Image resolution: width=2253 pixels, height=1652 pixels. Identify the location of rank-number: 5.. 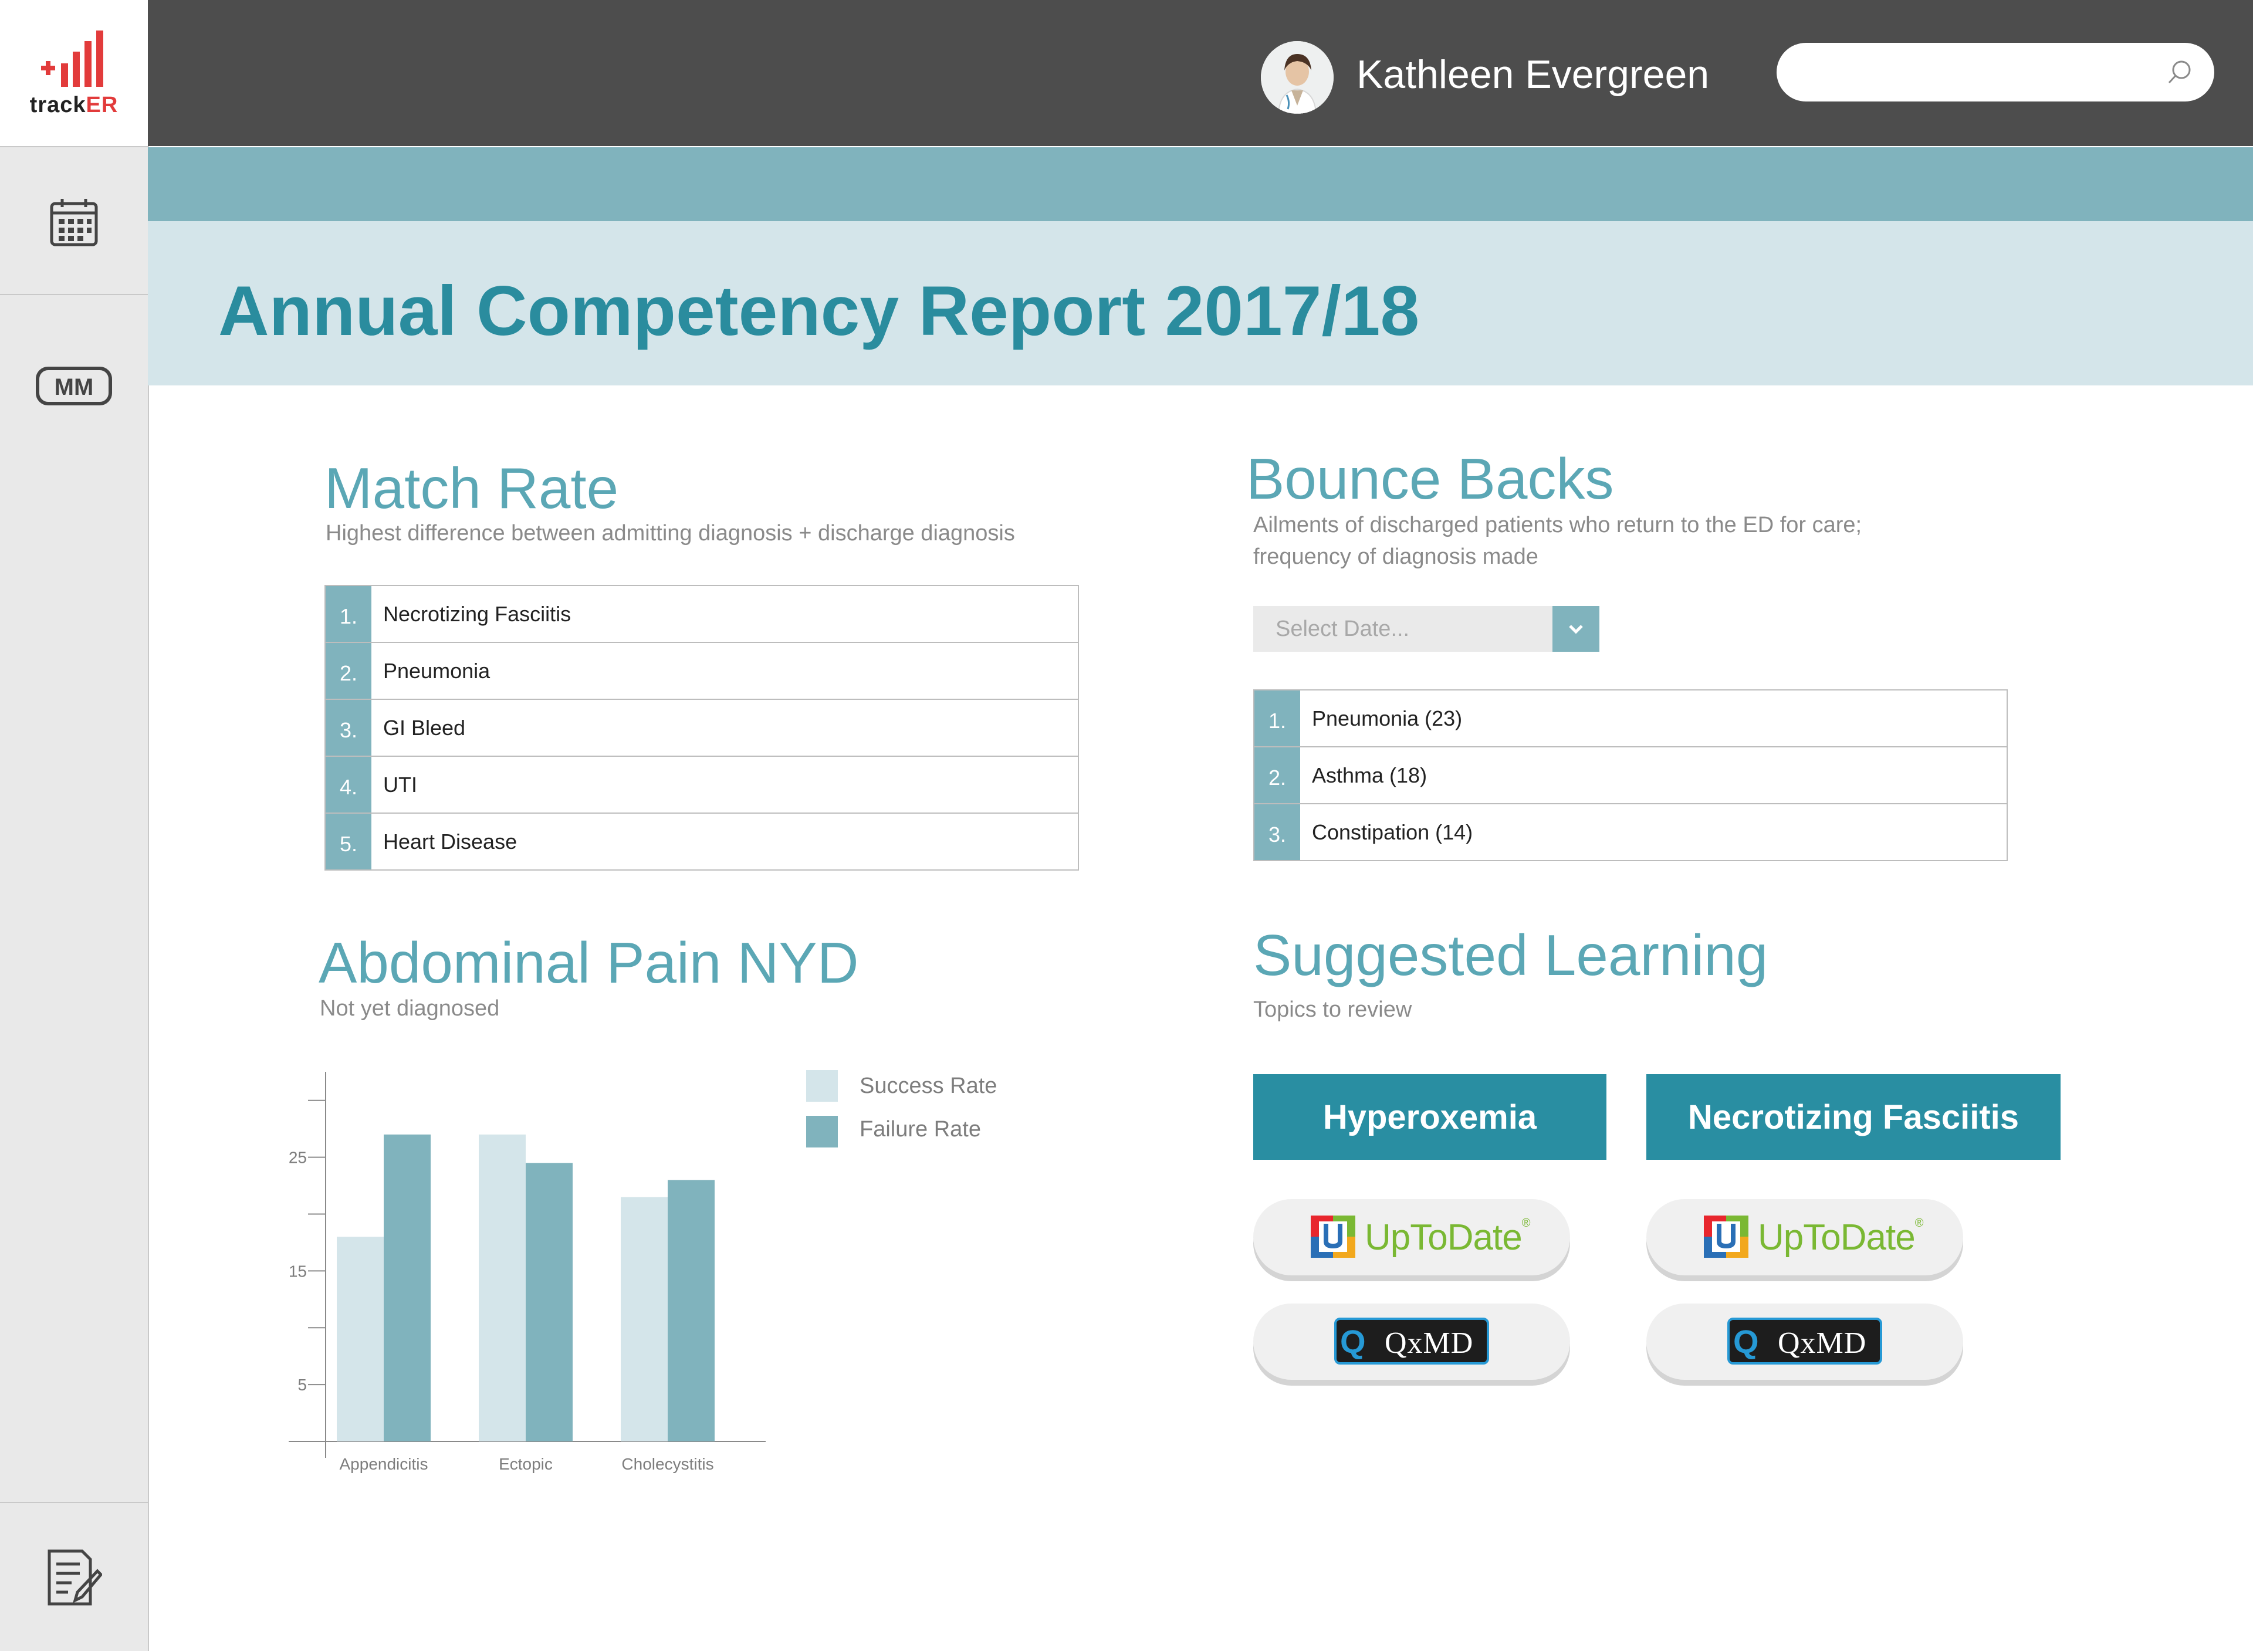
(348, 842).